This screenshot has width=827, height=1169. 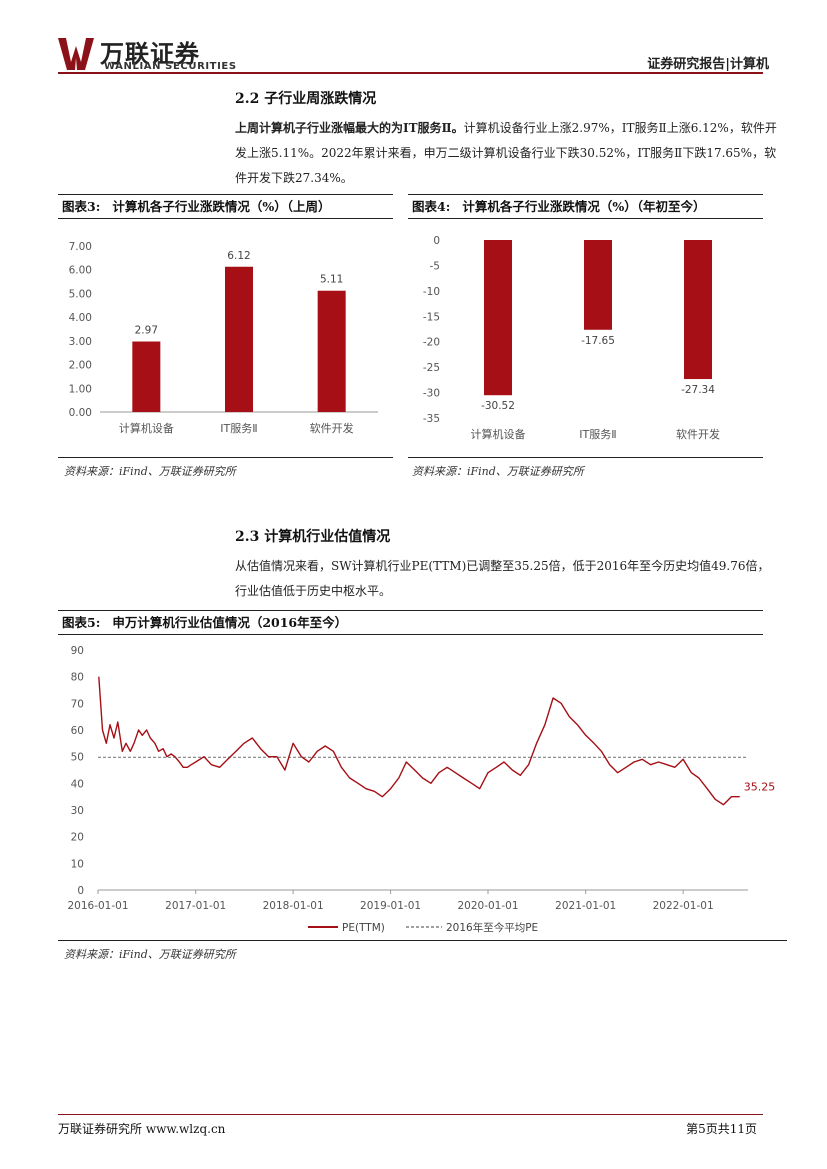 What do you see at coordinates (306, 99) in the screenshot?
I see `section-heading-2-2: 2.2 子行业周涨跌情况` at bounding box center [306, 99].